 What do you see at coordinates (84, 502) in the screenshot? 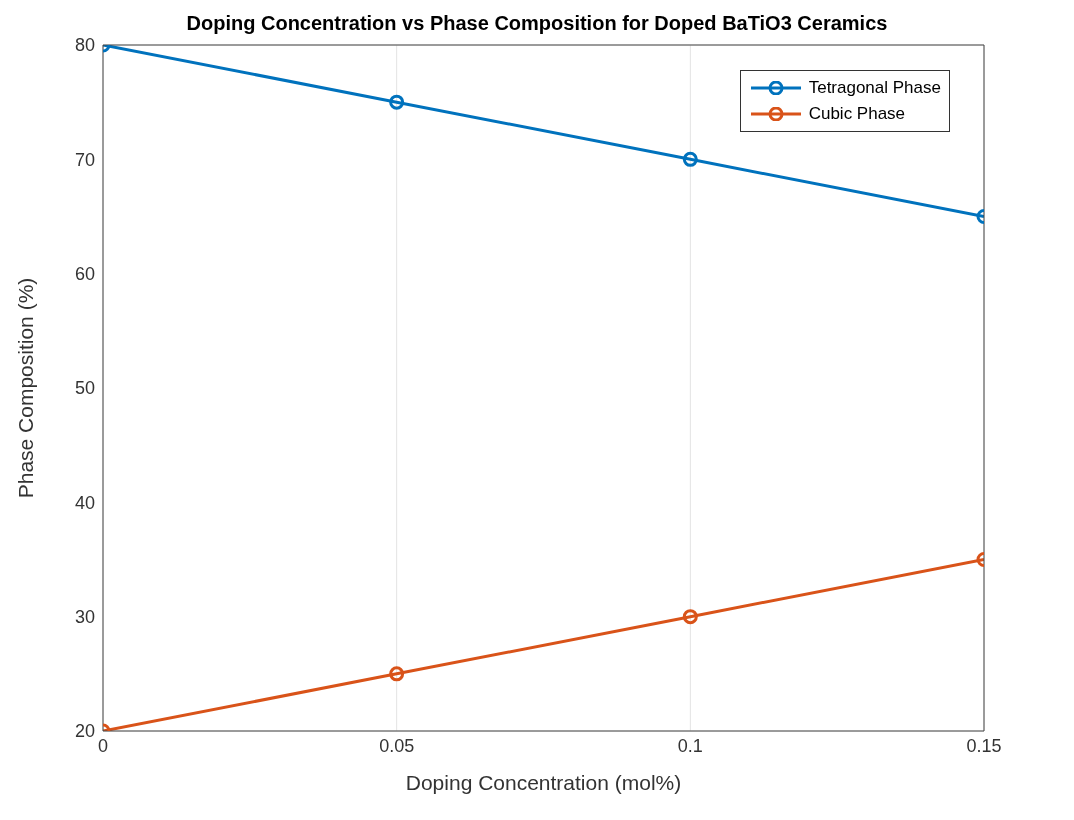
I see `y-tick-label: 40` at bounding box center [84, 502].